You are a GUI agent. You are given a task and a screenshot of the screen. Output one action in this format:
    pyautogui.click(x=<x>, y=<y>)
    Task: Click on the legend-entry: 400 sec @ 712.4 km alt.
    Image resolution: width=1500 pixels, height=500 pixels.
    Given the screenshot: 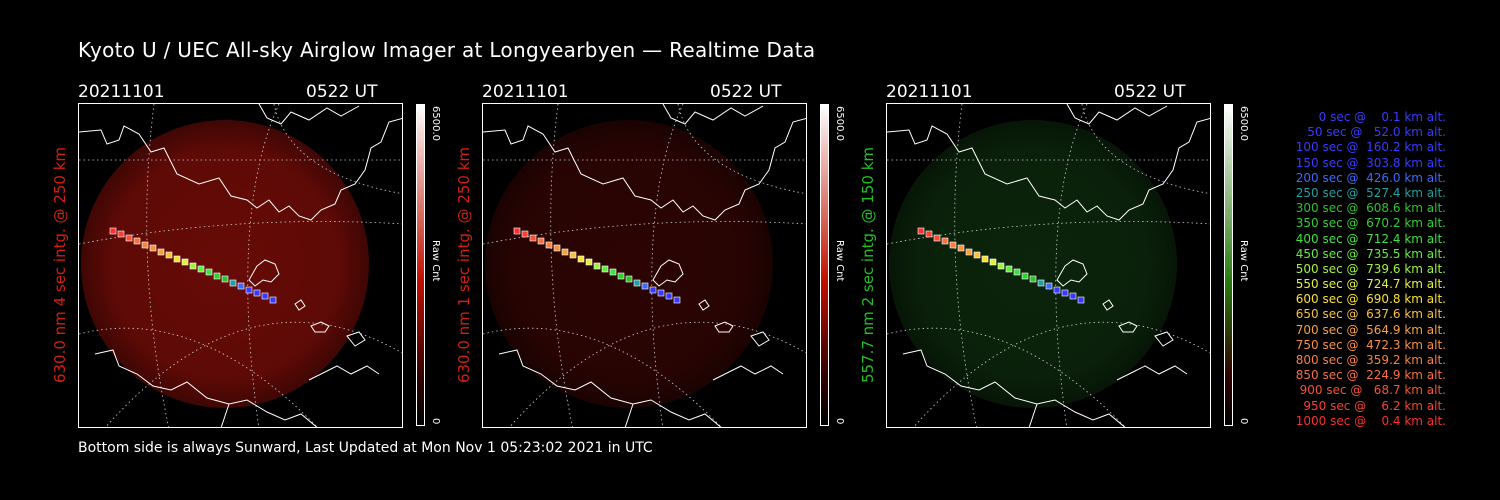 What is the action you would take?
    pyautogui.click(x=1368, y=238)
    